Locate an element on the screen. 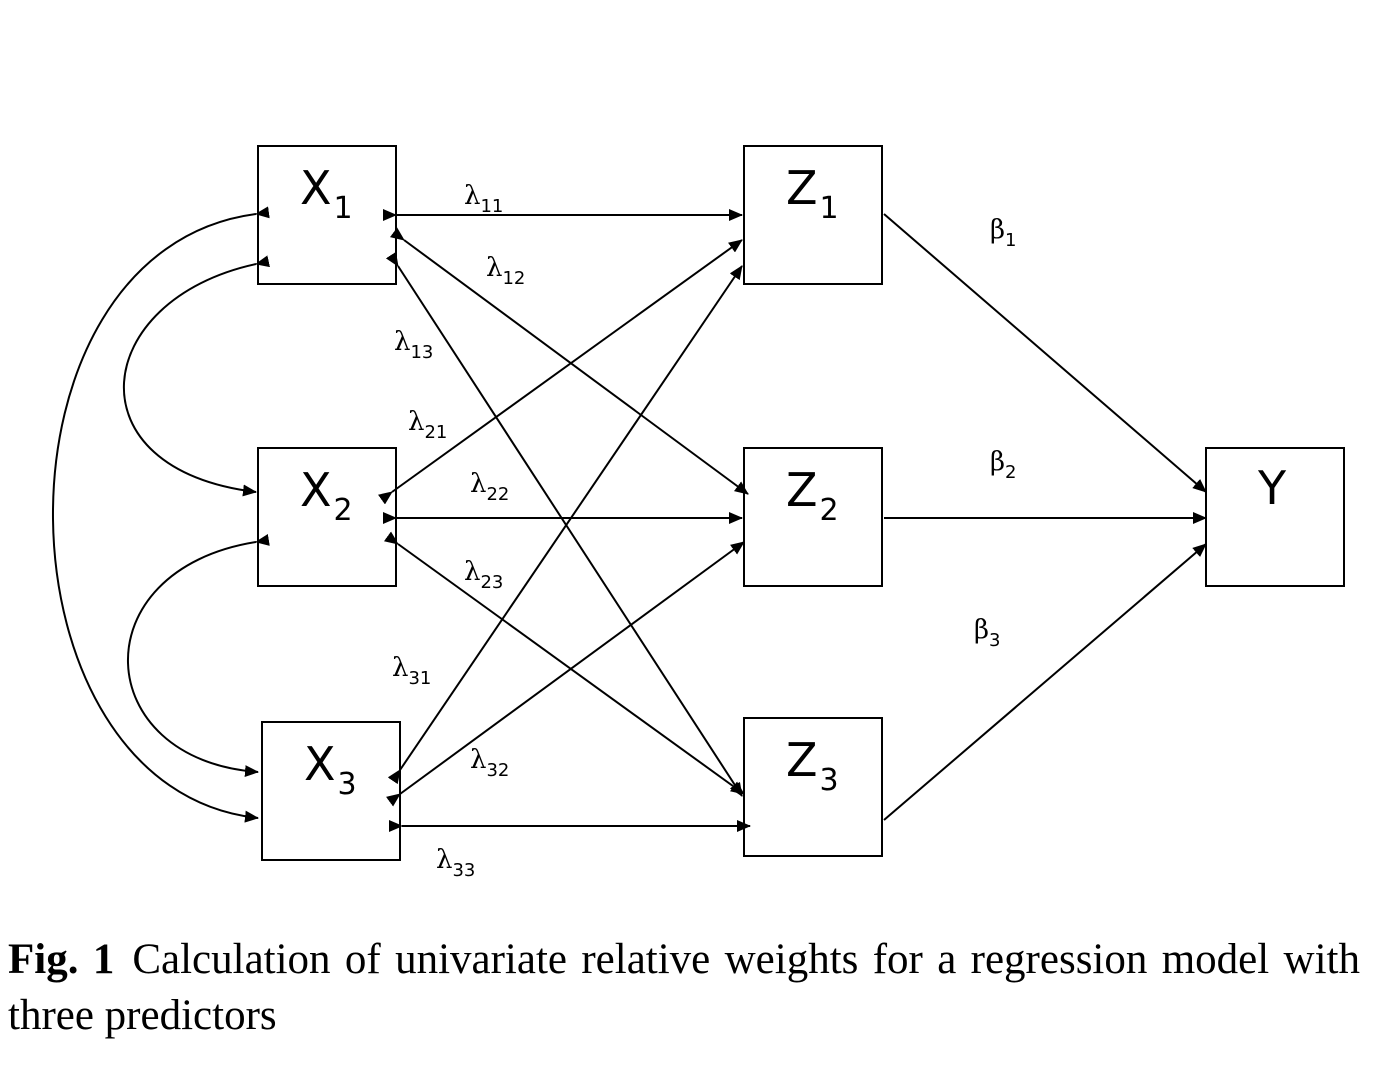 This screenshot has width=1400, height=1068. arrow-l21 is located at coordinates (560, 372).